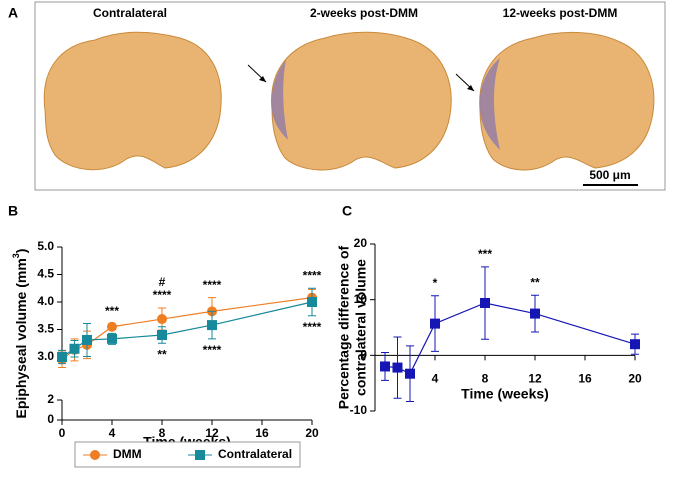 The image size is (675, 494). What do you see at coordinates (21, 251) in the screenshot?
I see `y-label-end: )` at bounding box center [21, 251].